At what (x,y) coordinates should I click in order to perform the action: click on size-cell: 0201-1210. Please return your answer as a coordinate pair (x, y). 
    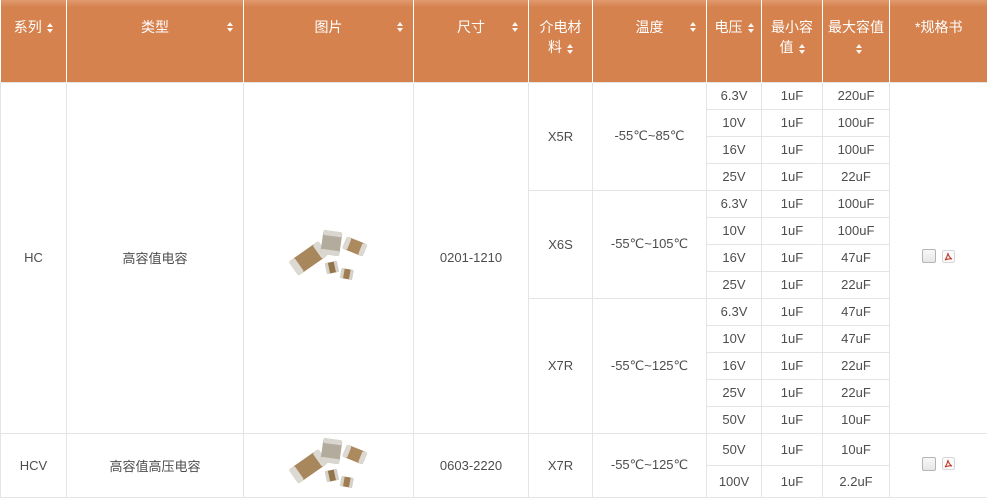
    Looking at the image, I should click on (471, 257).